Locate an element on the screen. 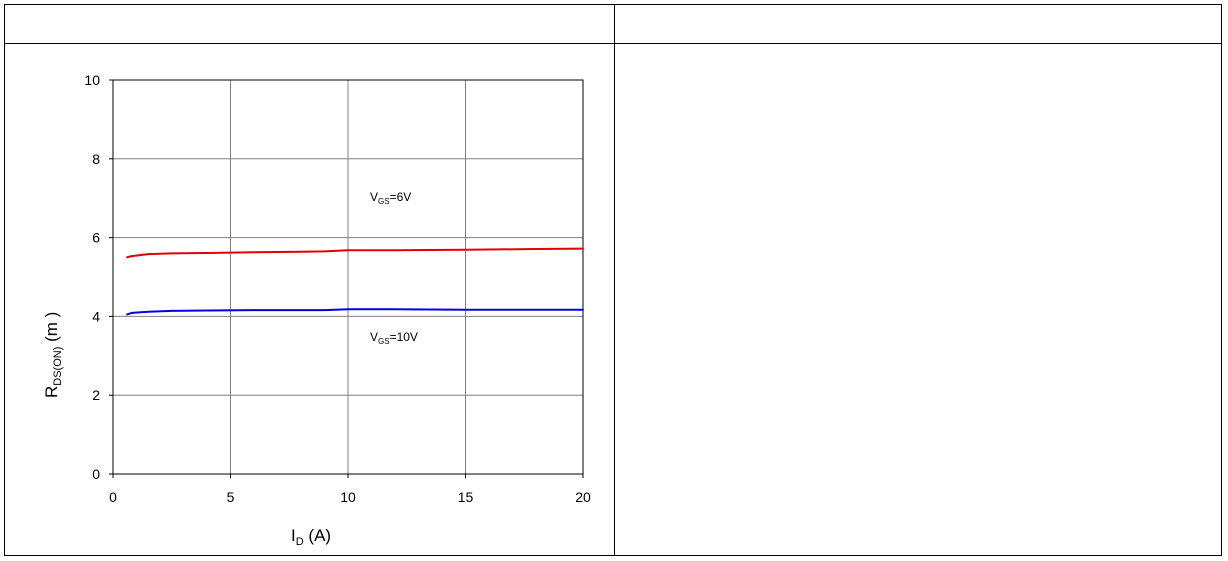 The image size is (1228, 561). series-label-vgs6: VGS=6V is located at coordinates (390, 198).